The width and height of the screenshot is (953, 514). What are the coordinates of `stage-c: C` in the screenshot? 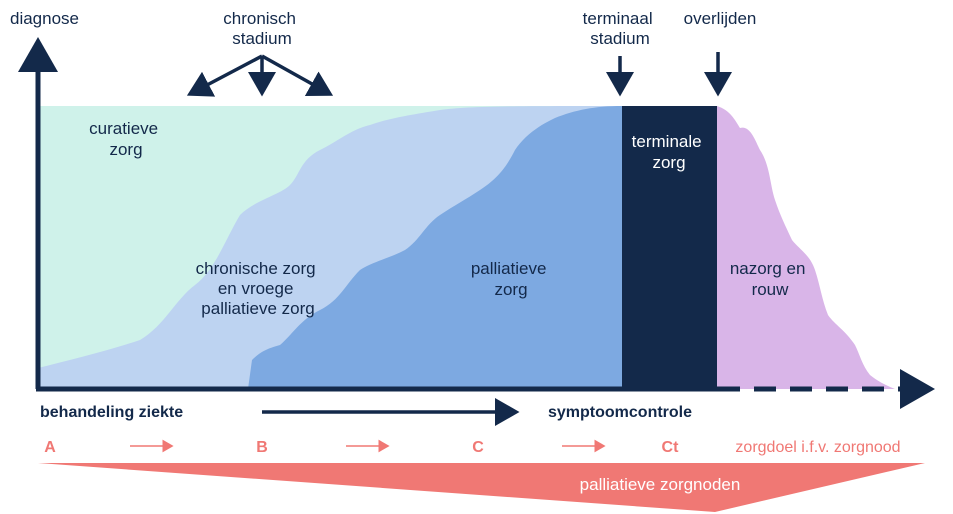 It's located at (478, 447).